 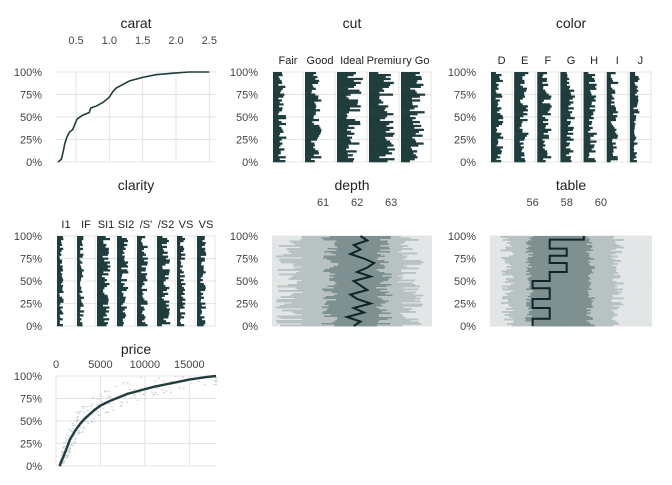 I want to click on x-tick-label: 58, so click(x=567, y=203).